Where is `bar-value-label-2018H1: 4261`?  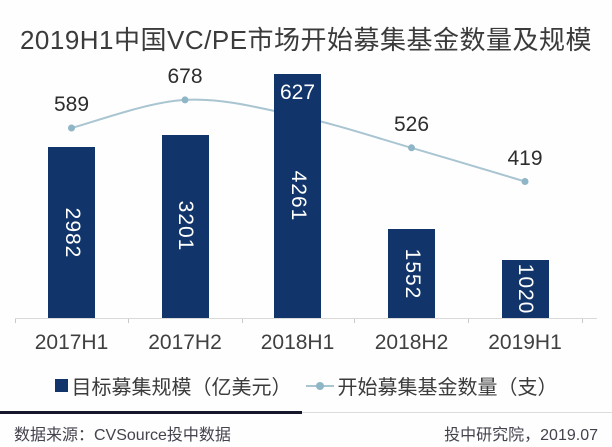 bar-value-label-2018H1: 4261 is located at coordinates (298, 196).